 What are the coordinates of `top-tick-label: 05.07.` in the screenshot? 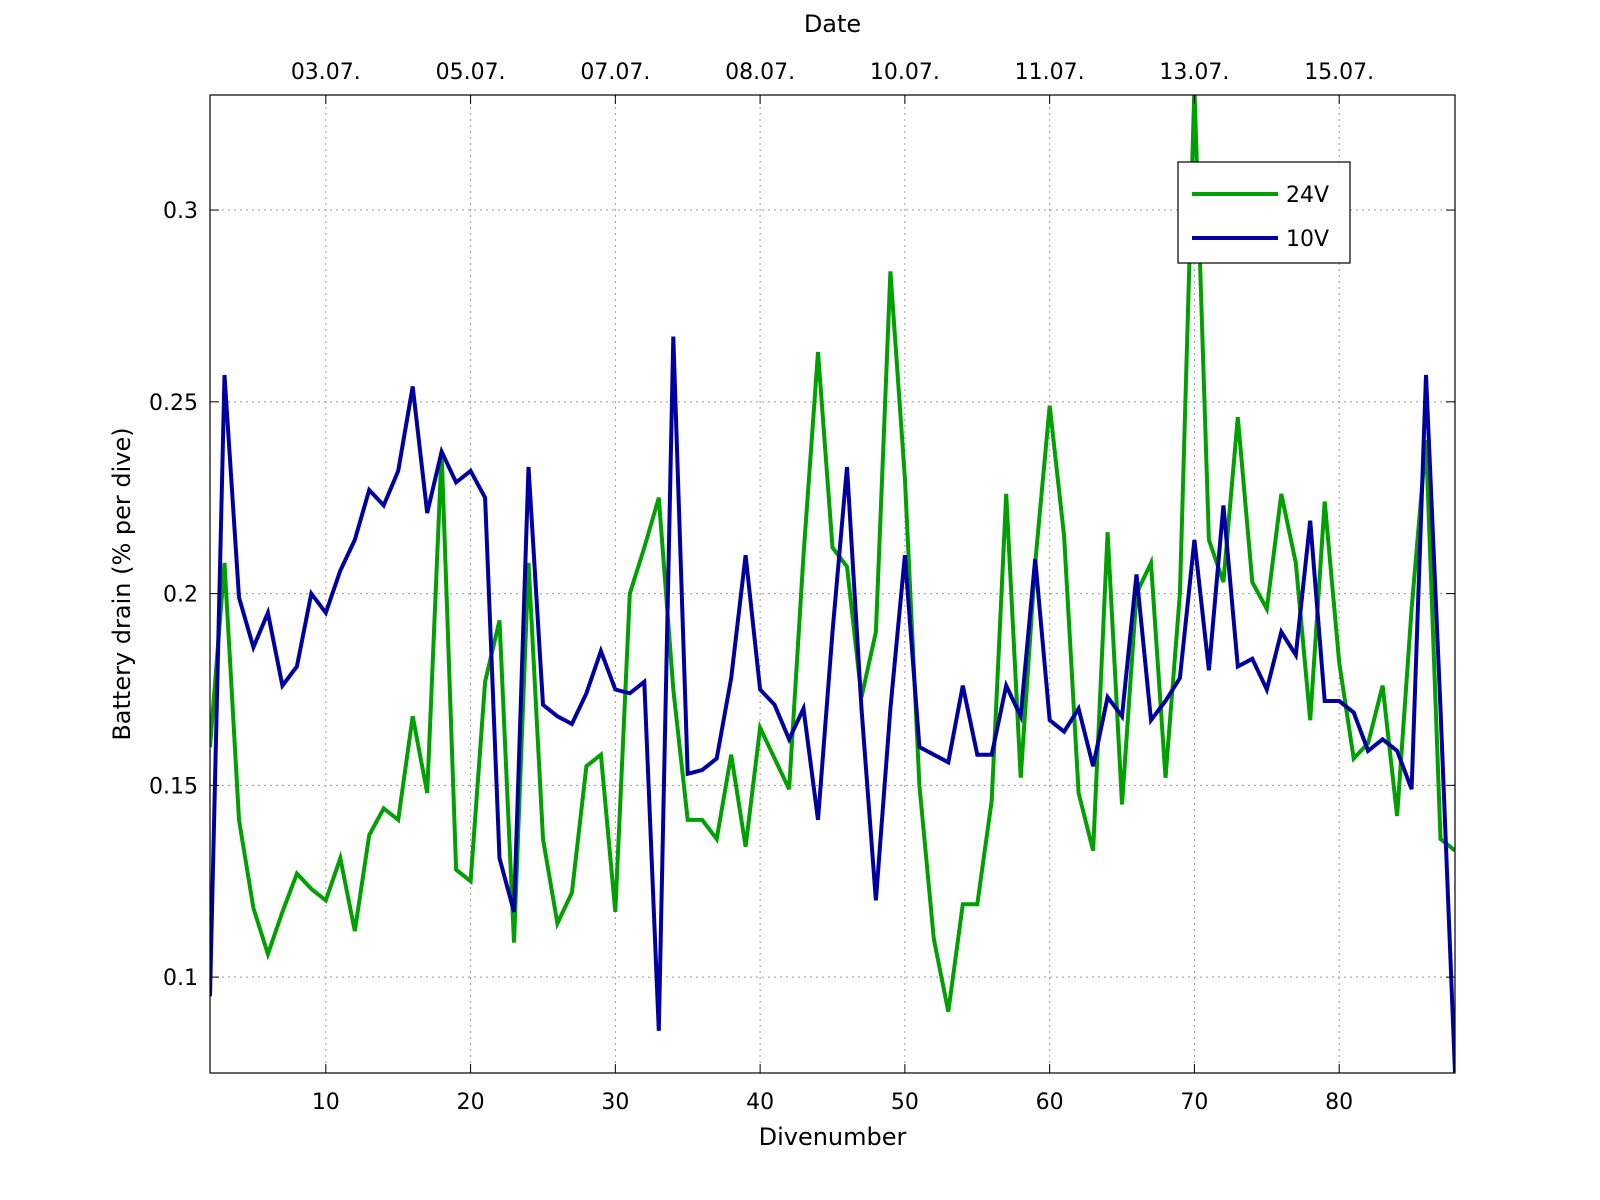 It's located at (471, 72).